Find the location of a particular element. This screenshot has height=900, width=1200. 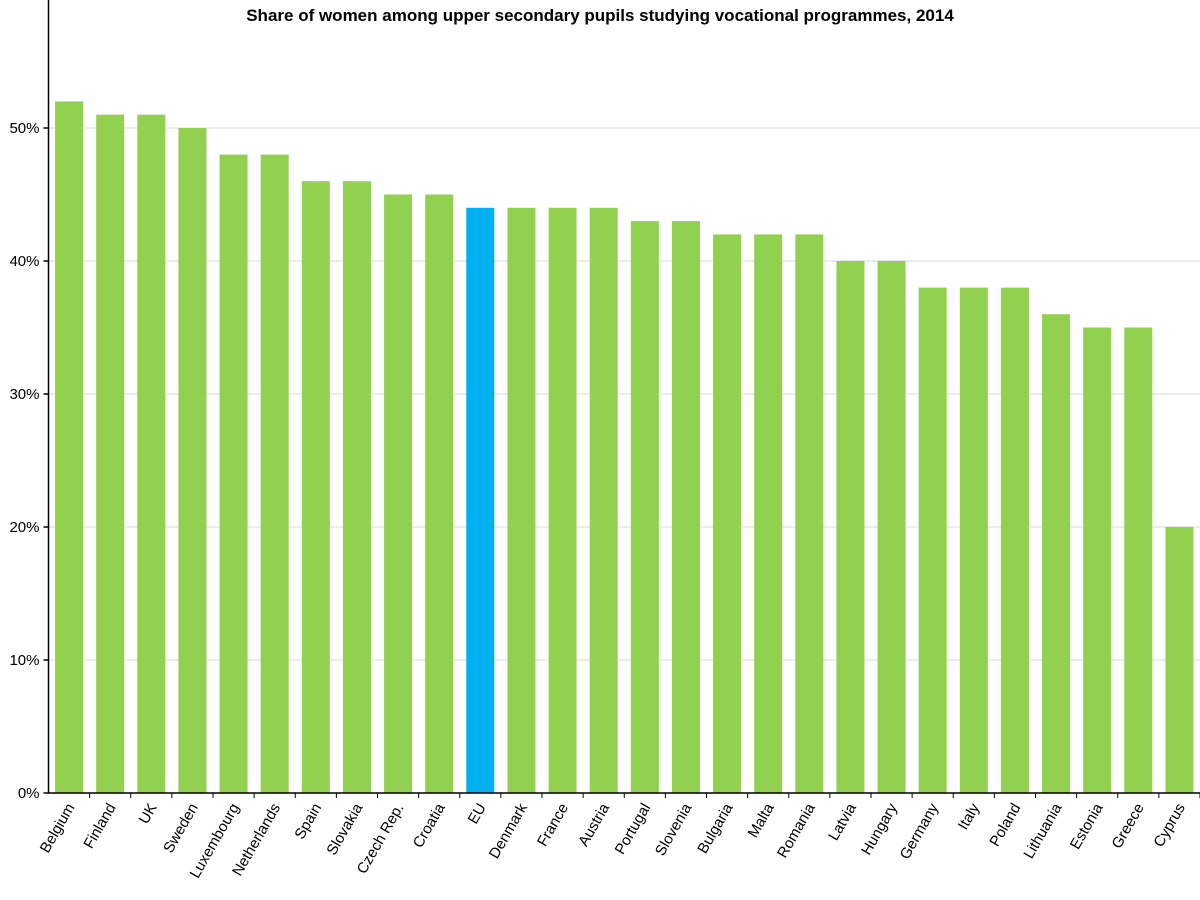

x-tick-label: Finland is located at coordinates (99, 826).